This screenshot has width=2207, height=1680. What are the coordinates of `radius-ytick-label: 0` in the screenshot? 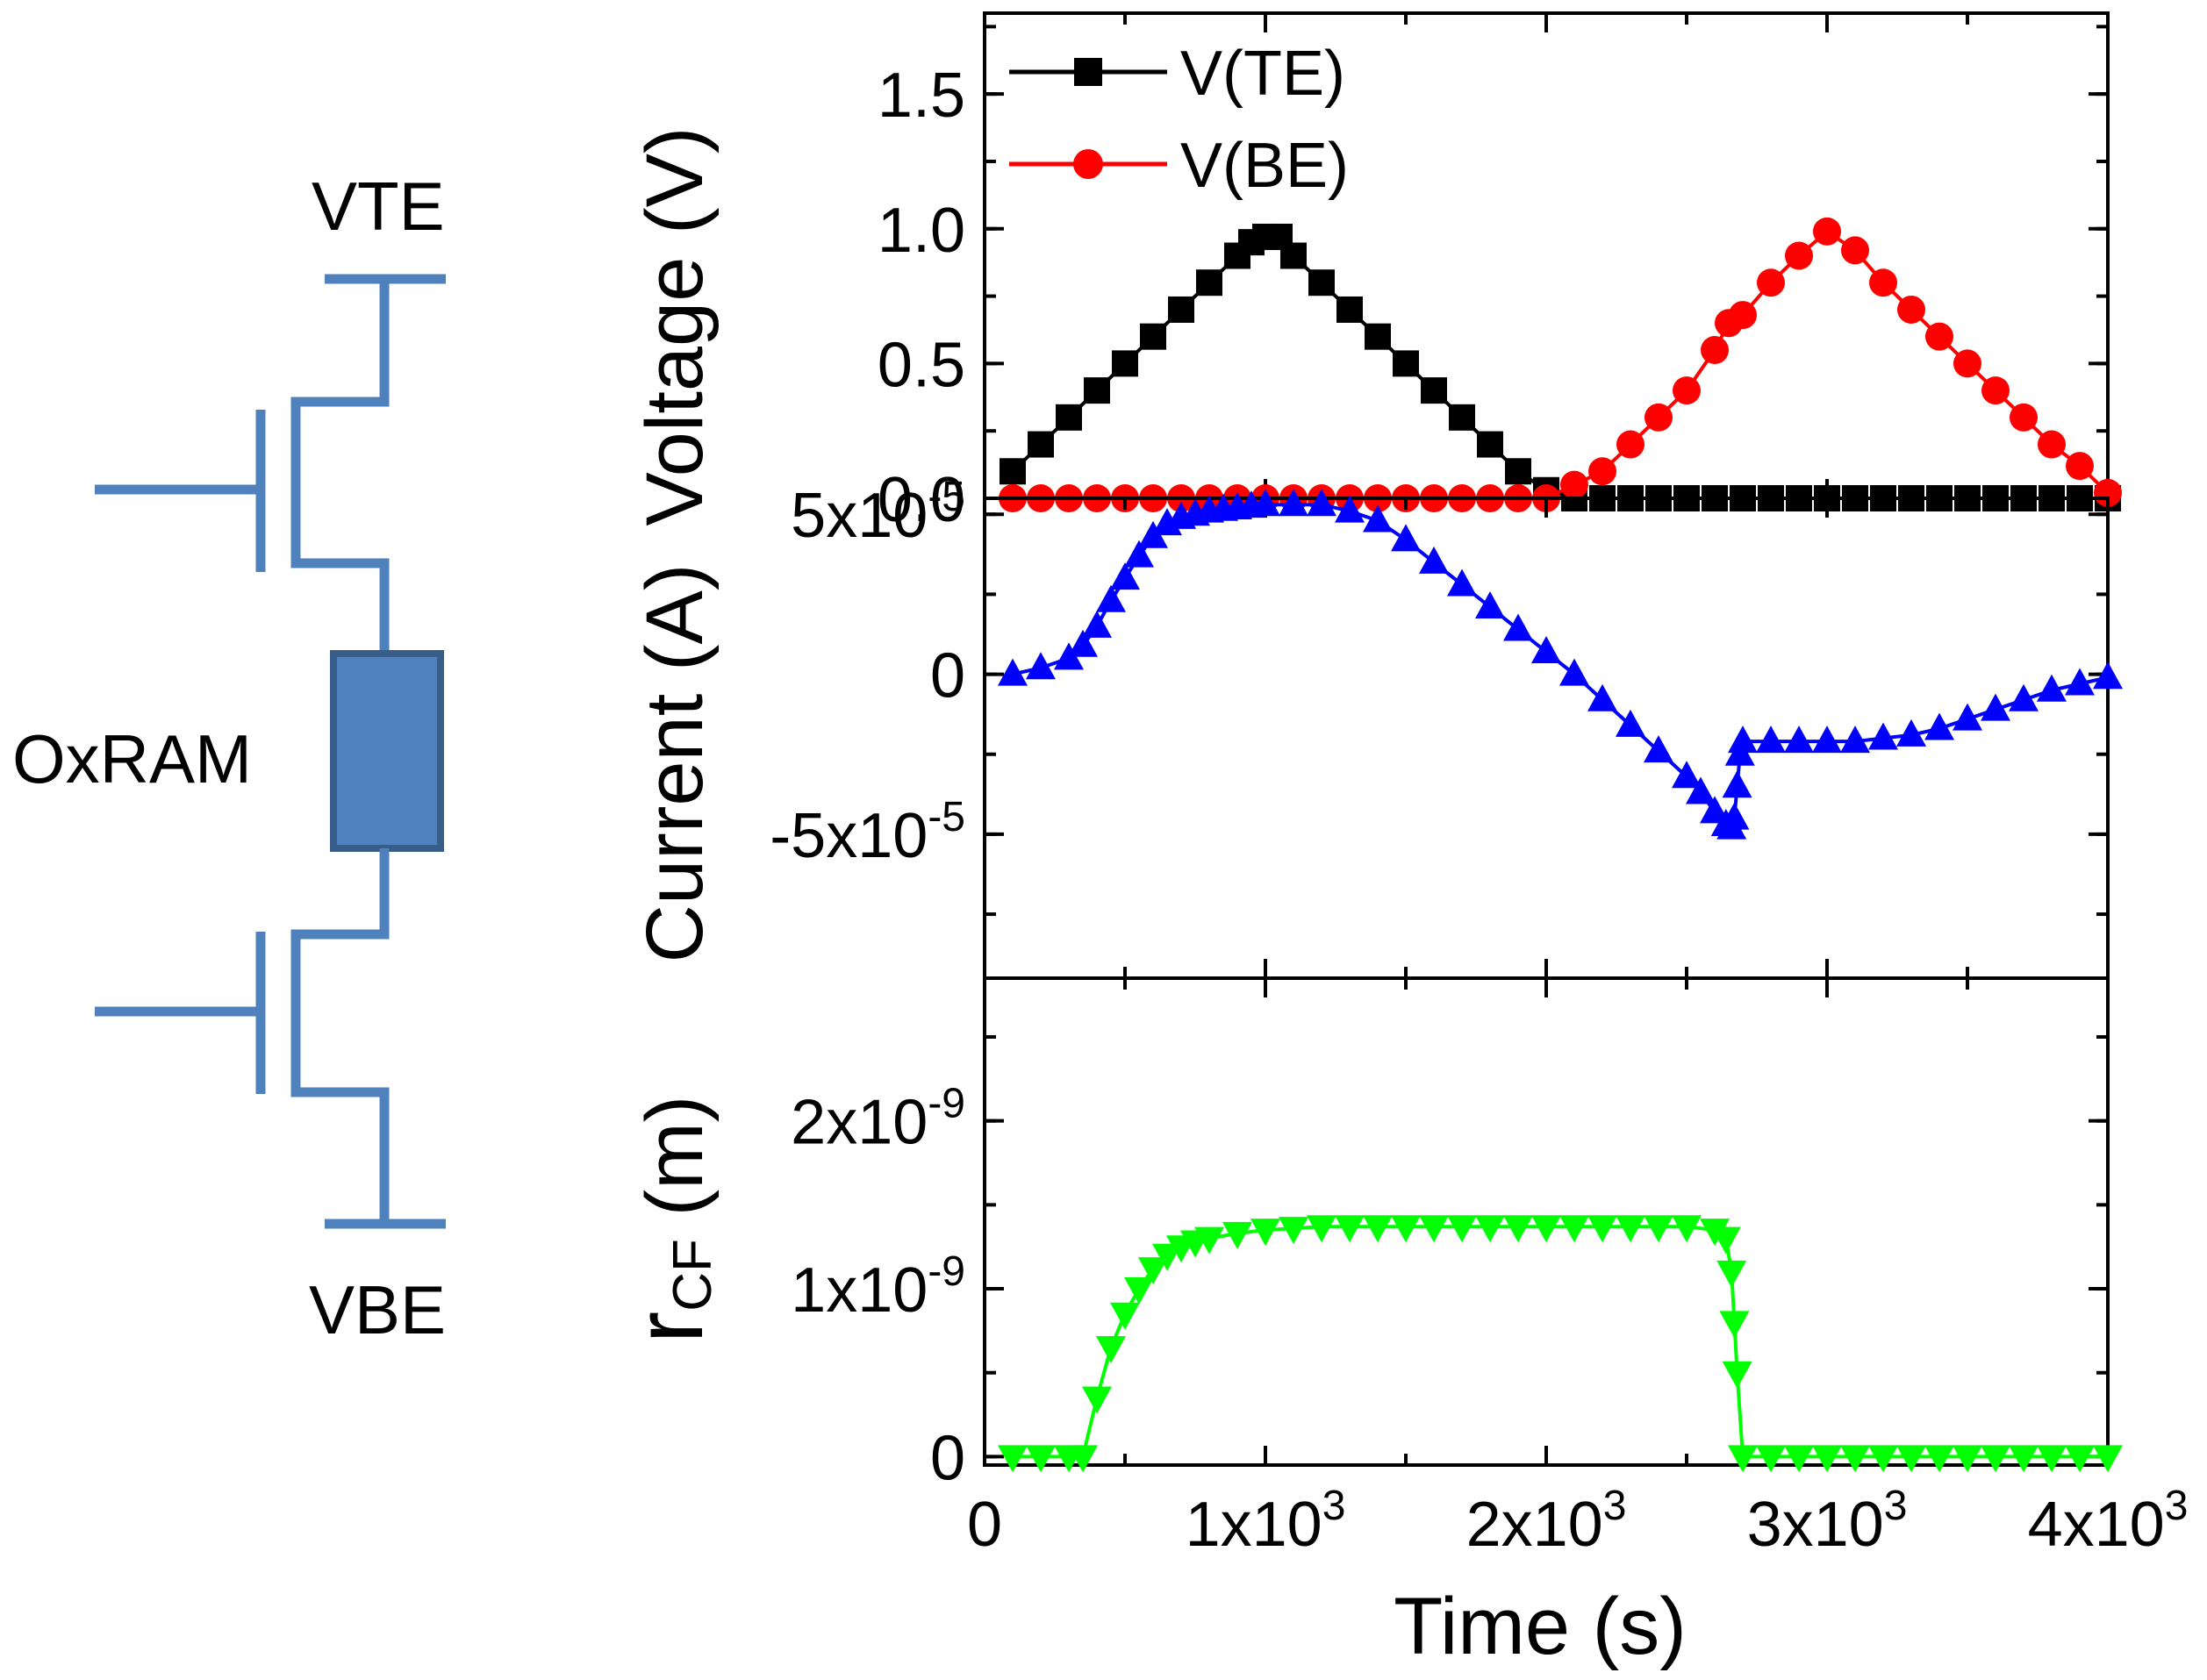 It's located at (947, 1458).